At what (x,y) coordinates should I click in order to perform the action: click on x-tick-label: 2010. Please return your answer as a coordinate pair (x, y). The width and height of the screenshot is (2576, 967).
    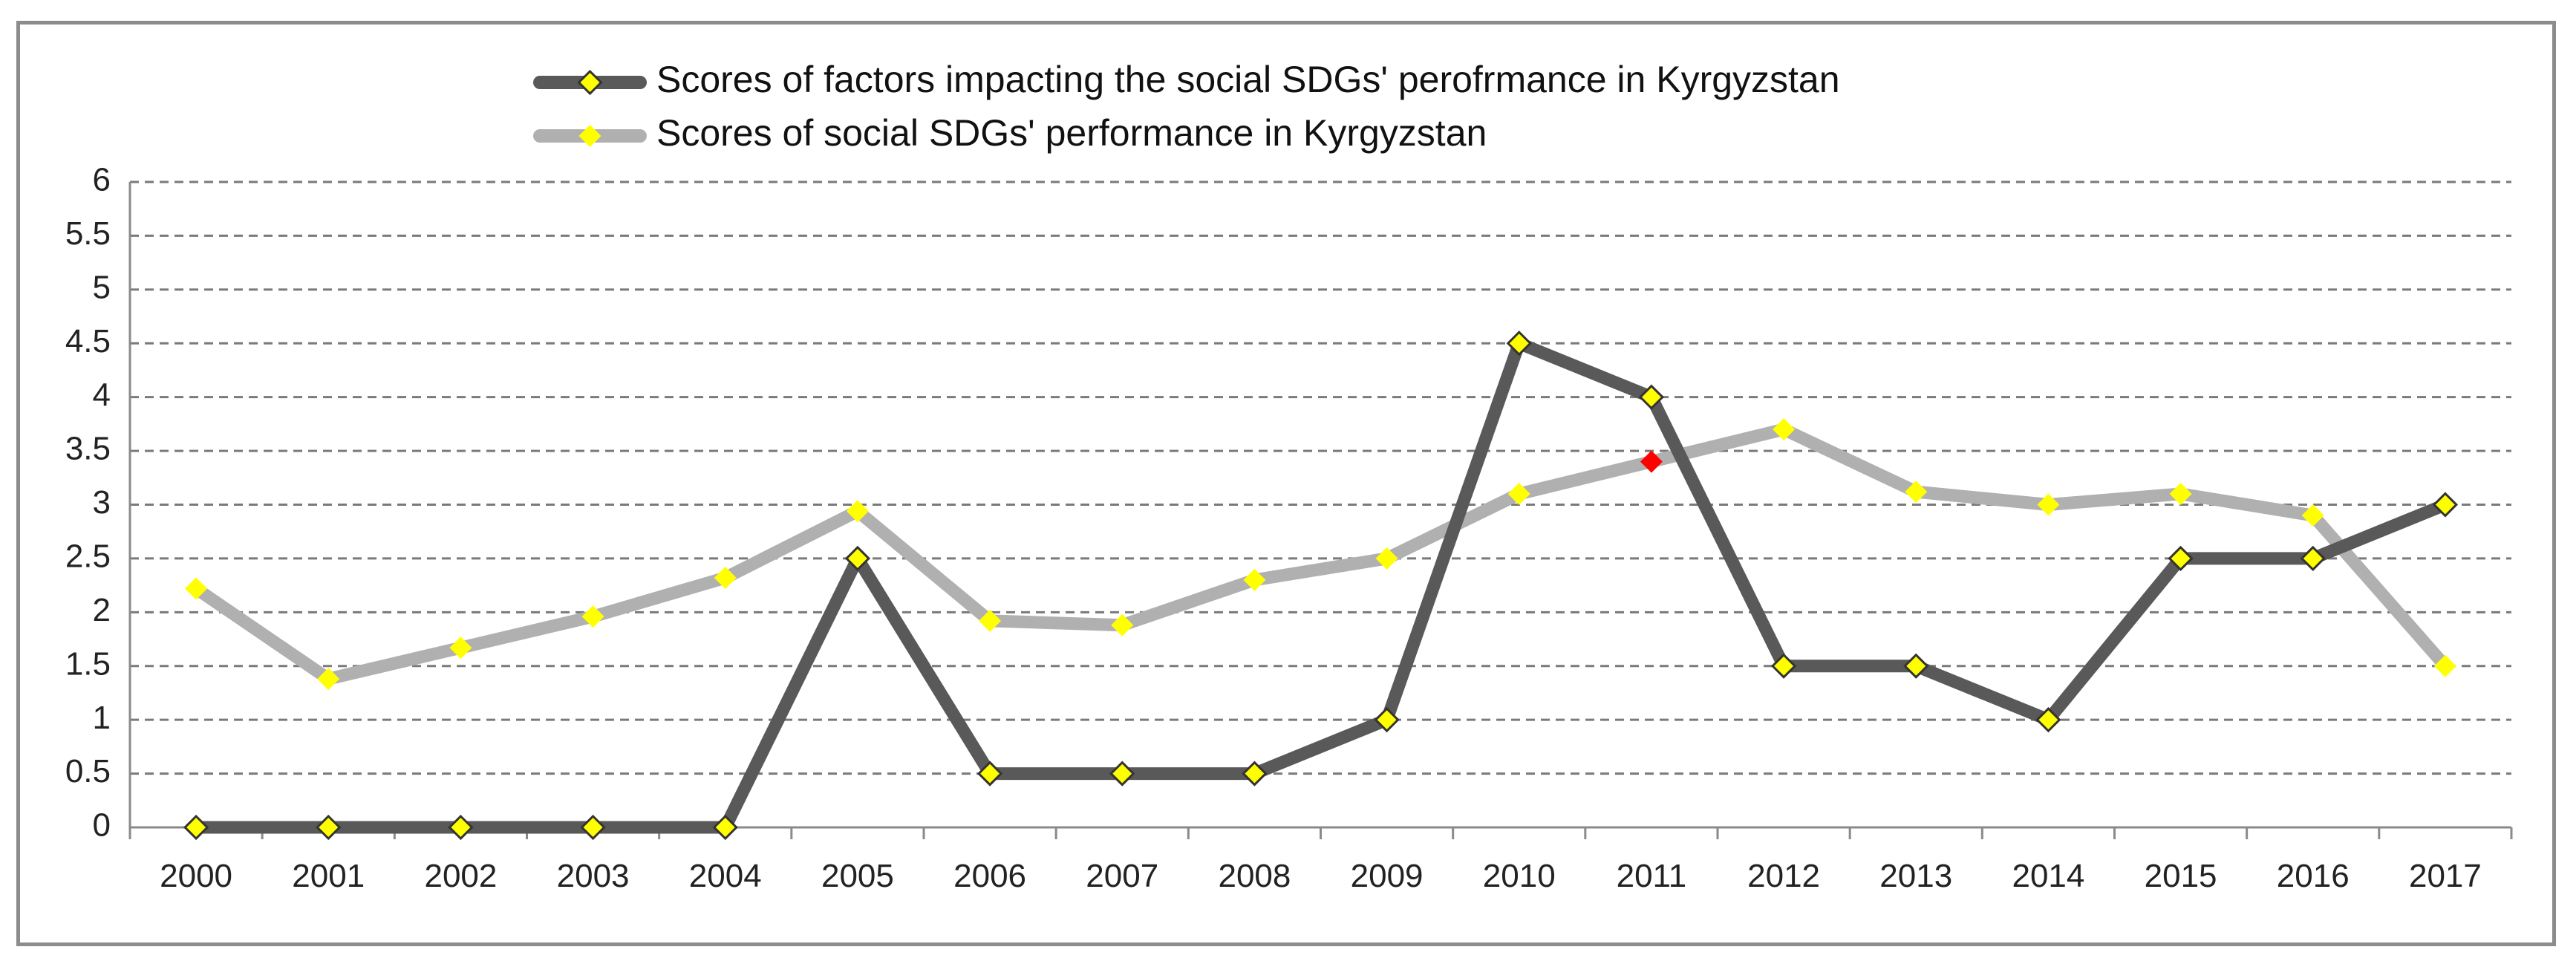
    Looking at the image, I should click on (1519, 876).